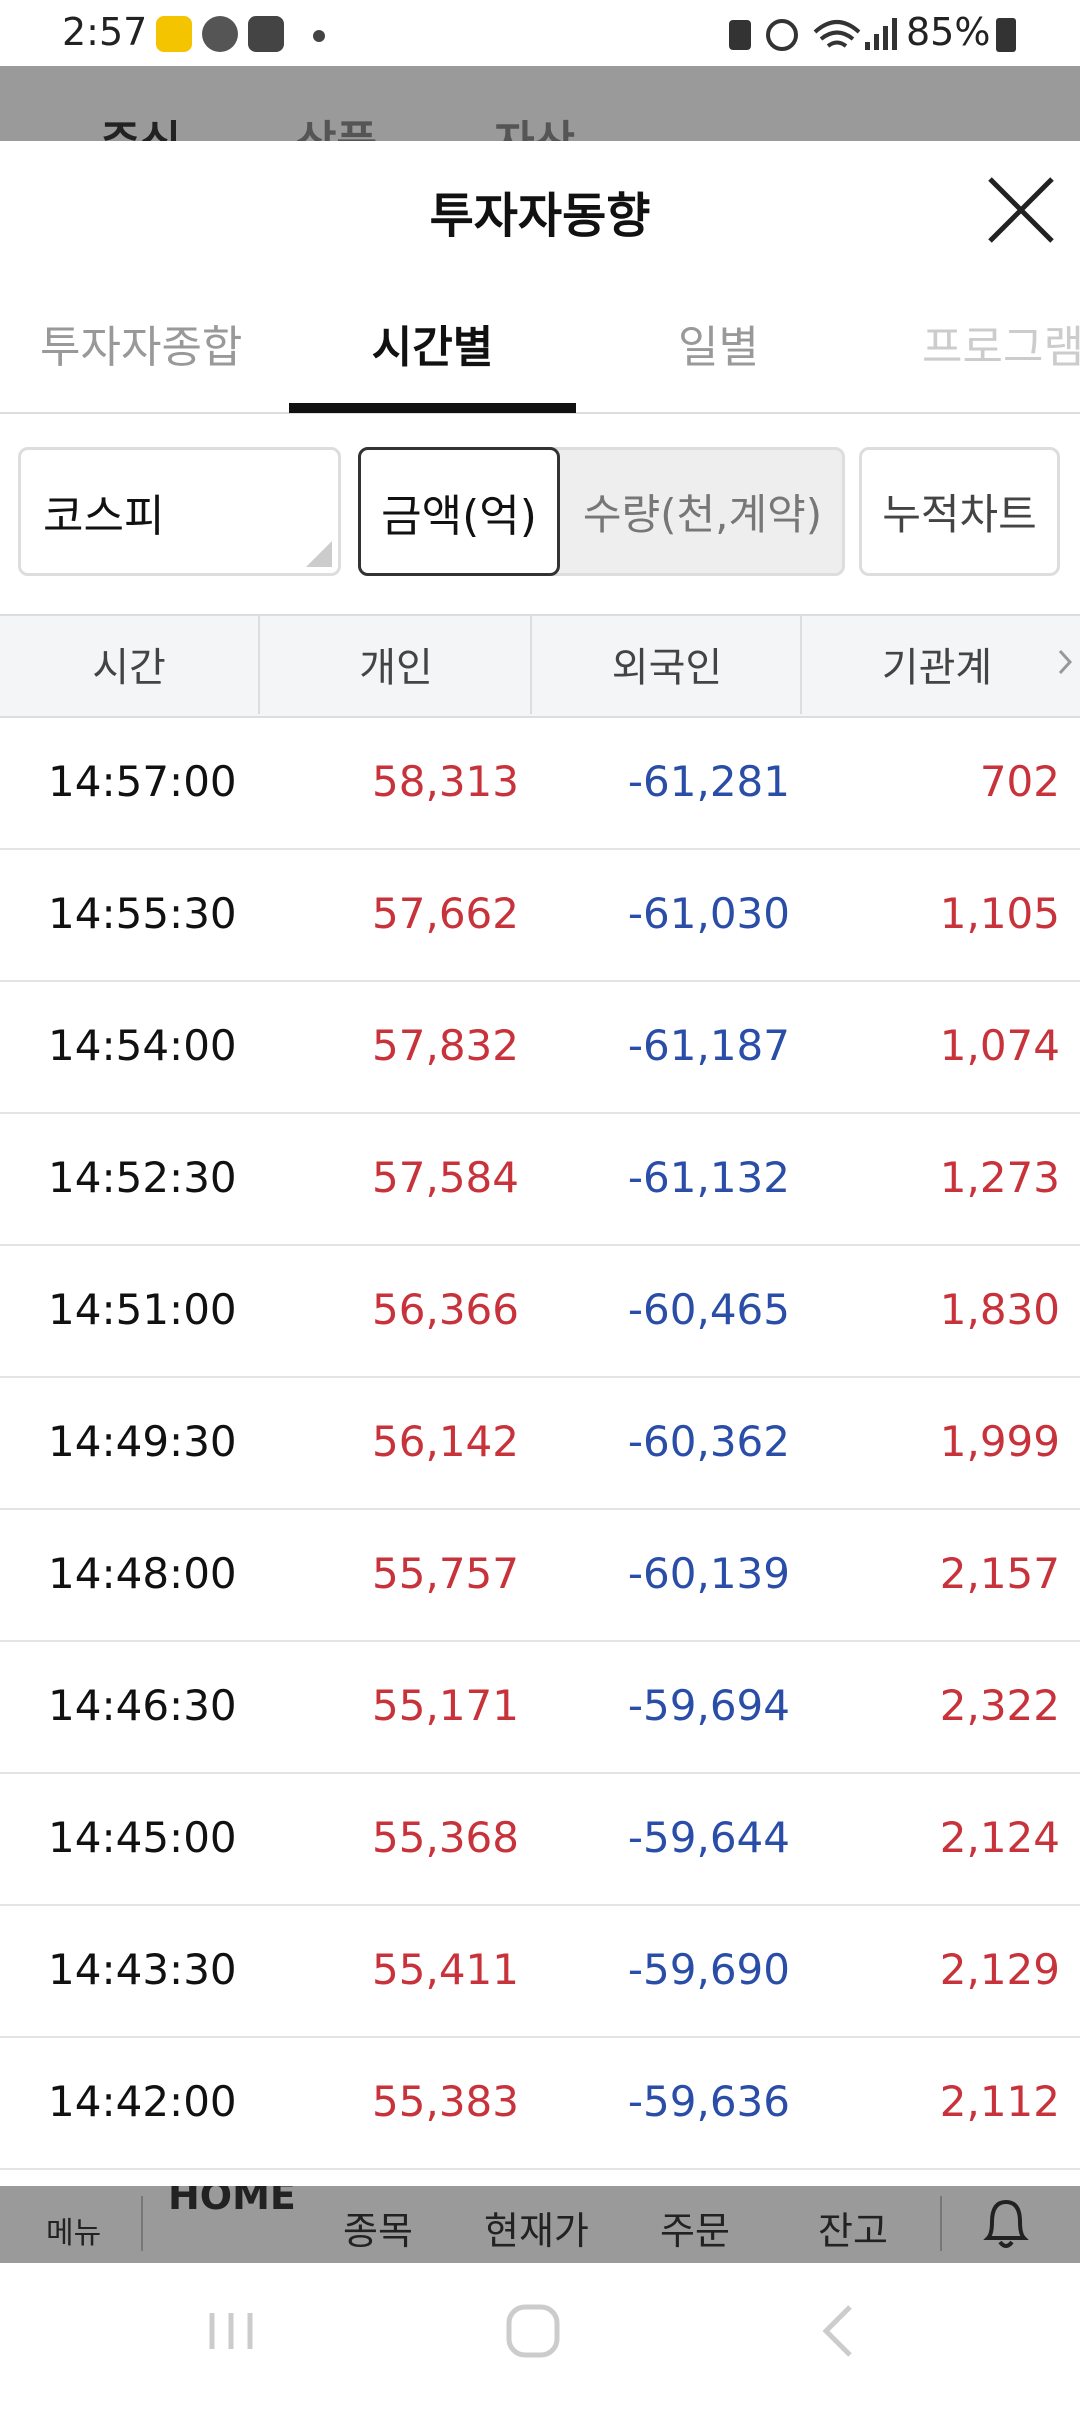 This screenshot has width=1080, height=2412. What do you see at coordinates (336, 131) in the screenshot?
I see `background-tab: 상품` at bounding box center [336, 131].